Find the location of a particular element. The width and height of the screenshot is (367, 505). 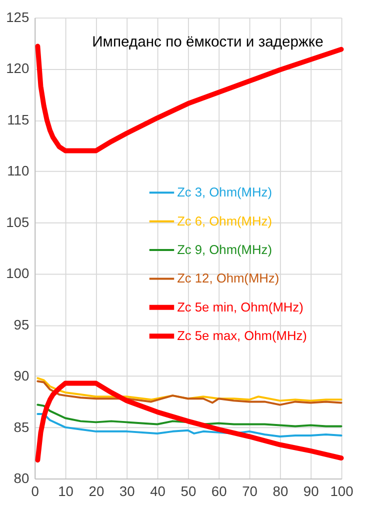

x-tick-label: 40 is located at coordinates (158, 490).